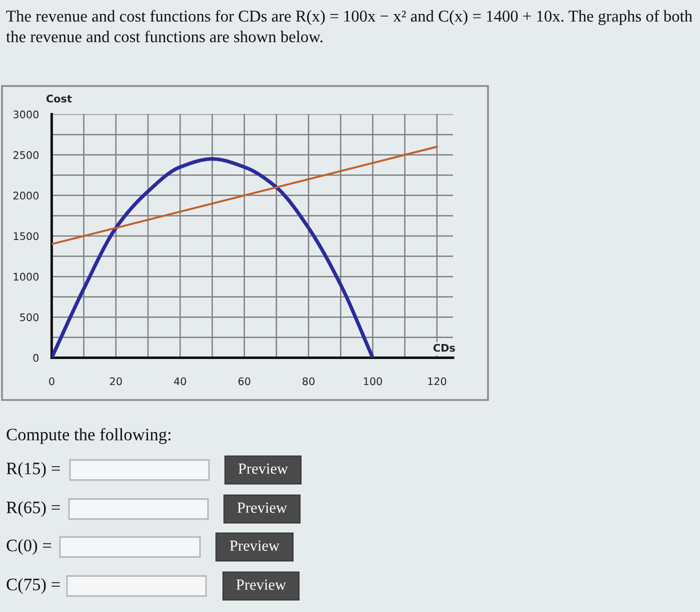 The height and width of the screenshot is (612, 700). What do you see at coordinates (180, 381) in the screenshot?
I see `x-tick-label: 40` at bounding box center [180, 381].